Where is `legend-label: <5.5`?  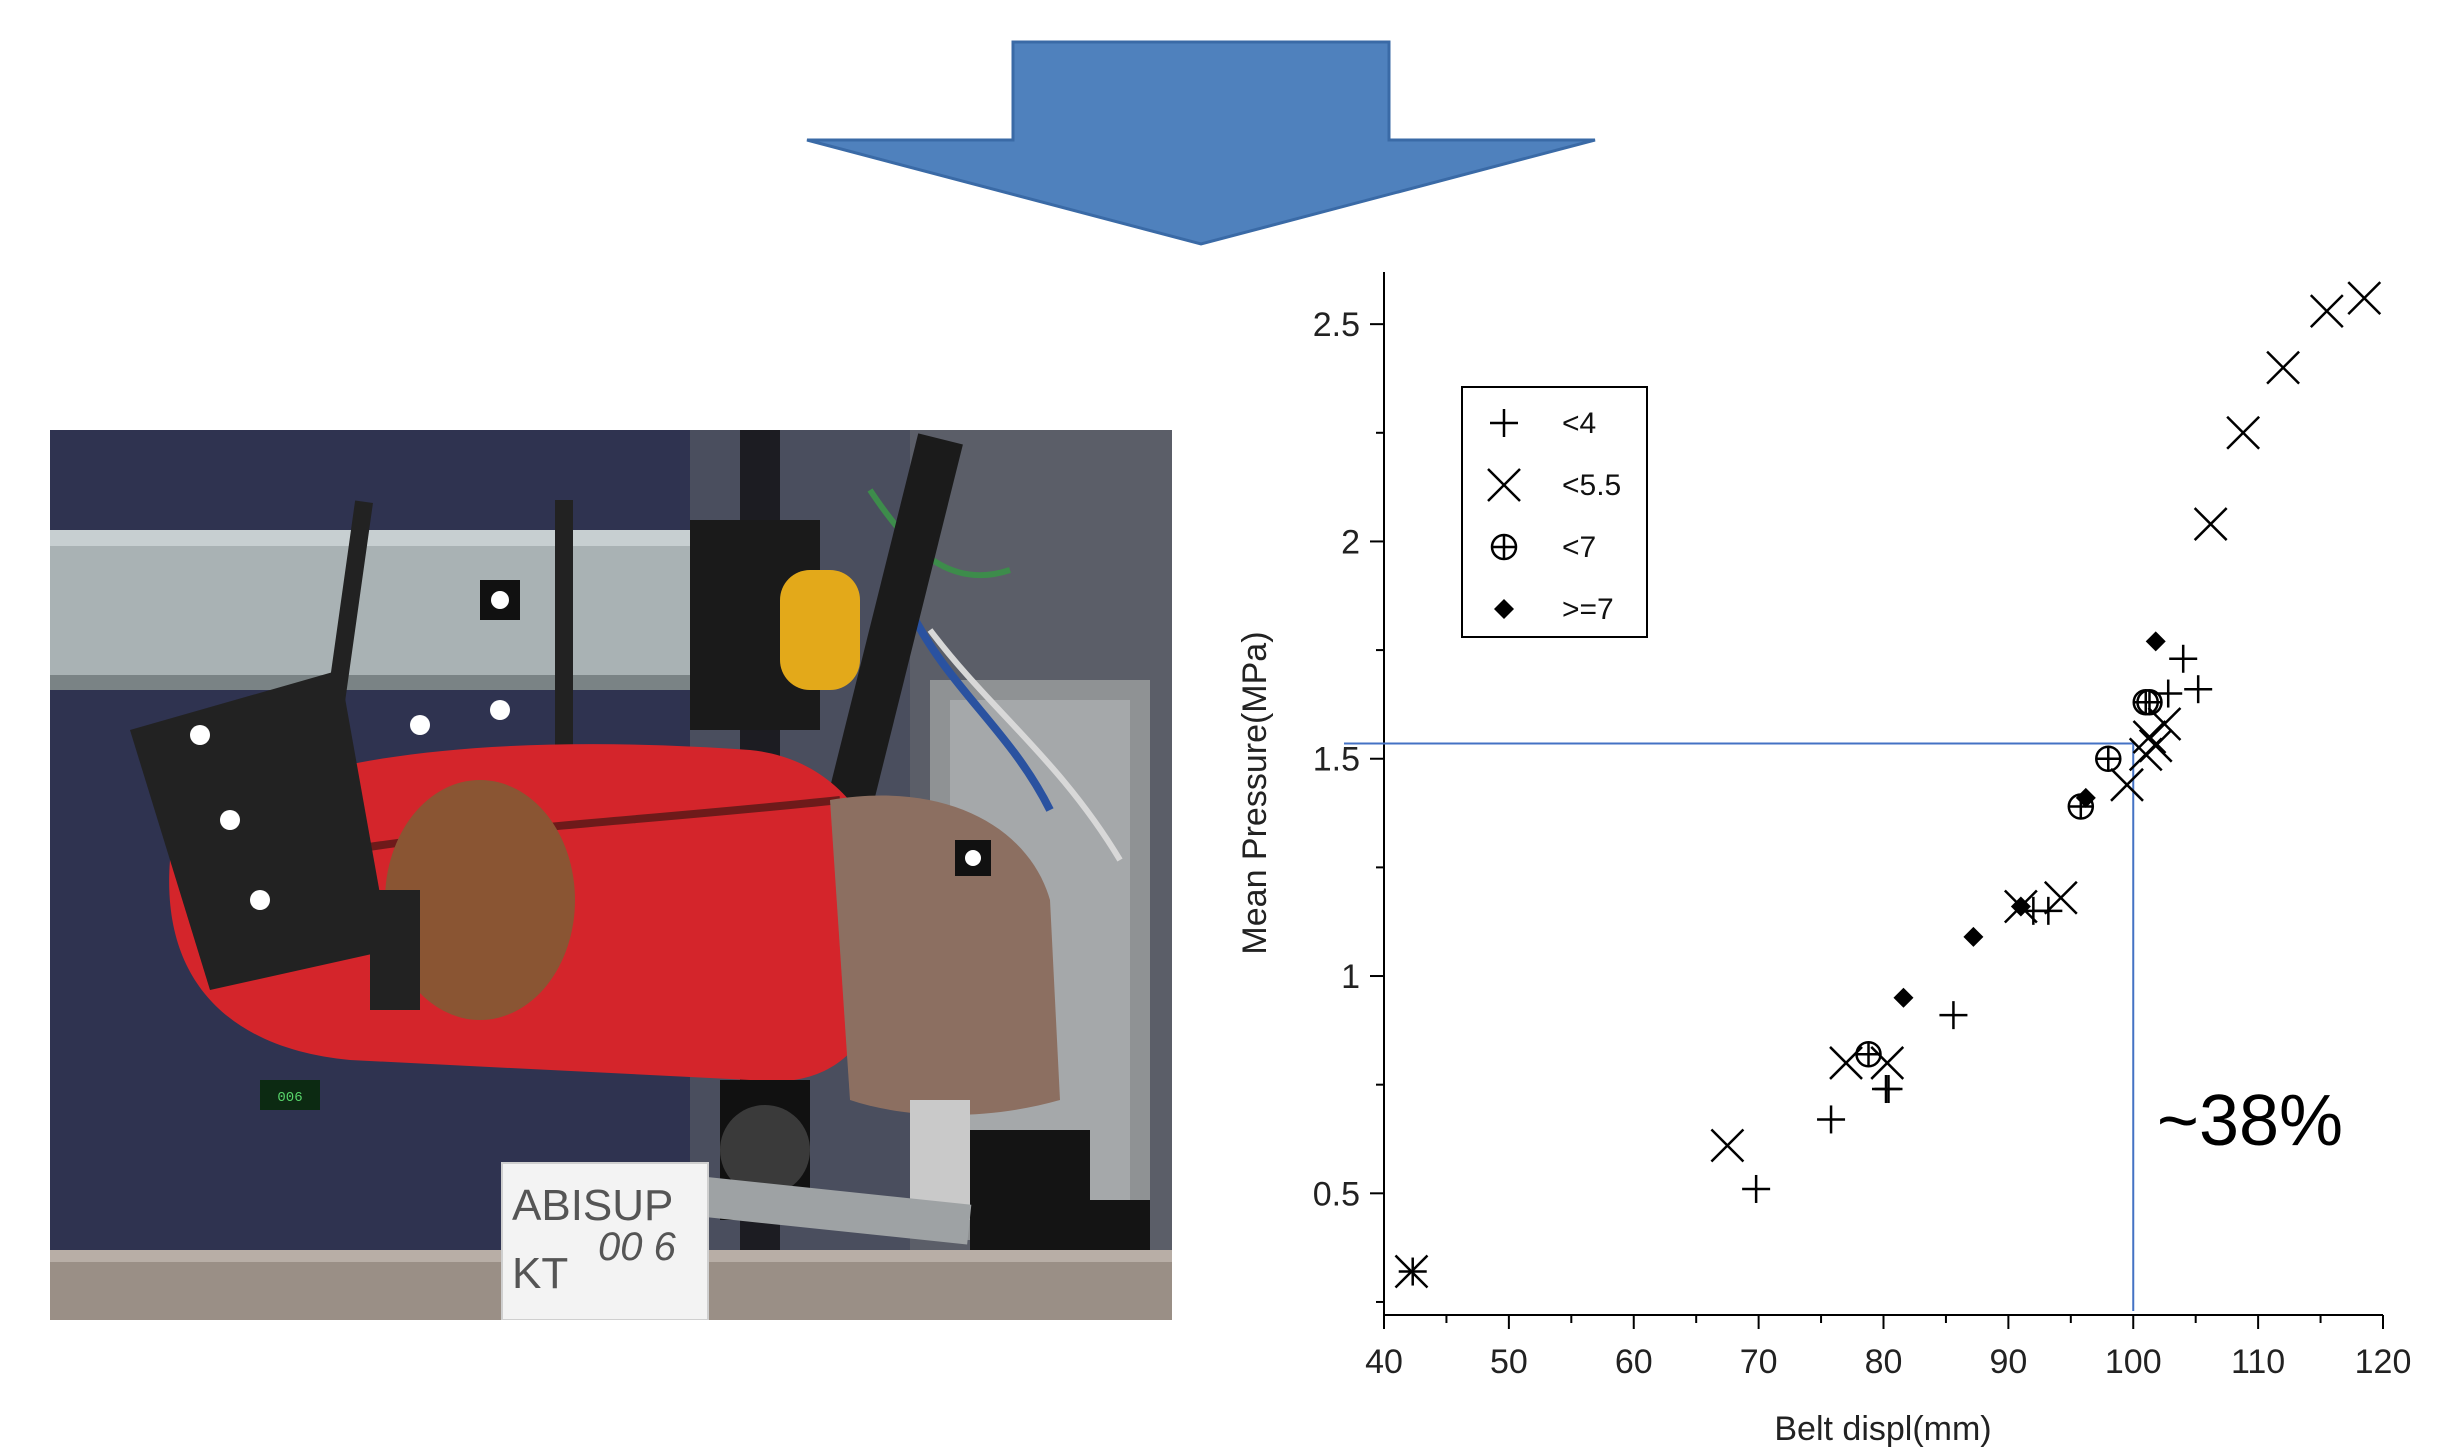
legend-label: <5.5 is located at coordinates (1591, 485).